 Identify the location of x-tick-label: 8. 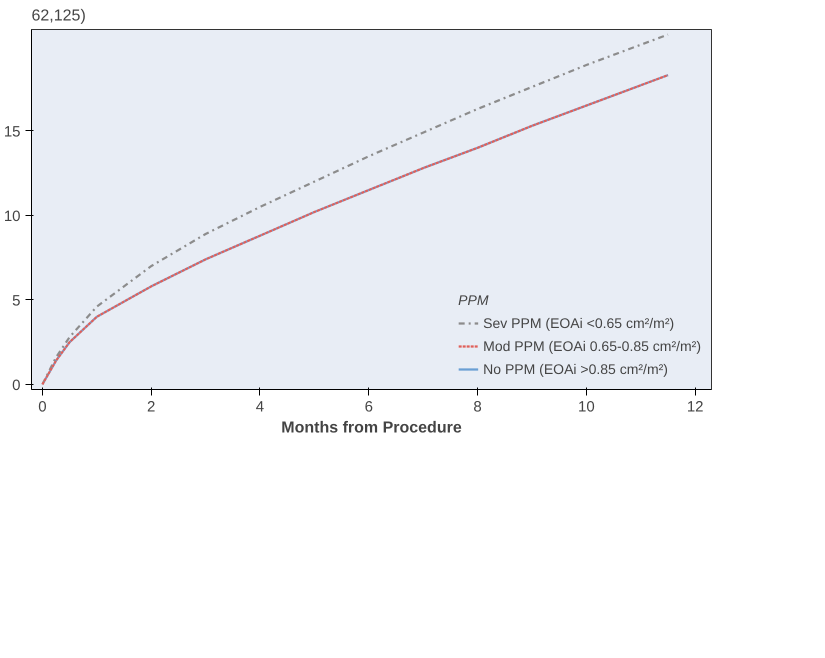
(477, 407).